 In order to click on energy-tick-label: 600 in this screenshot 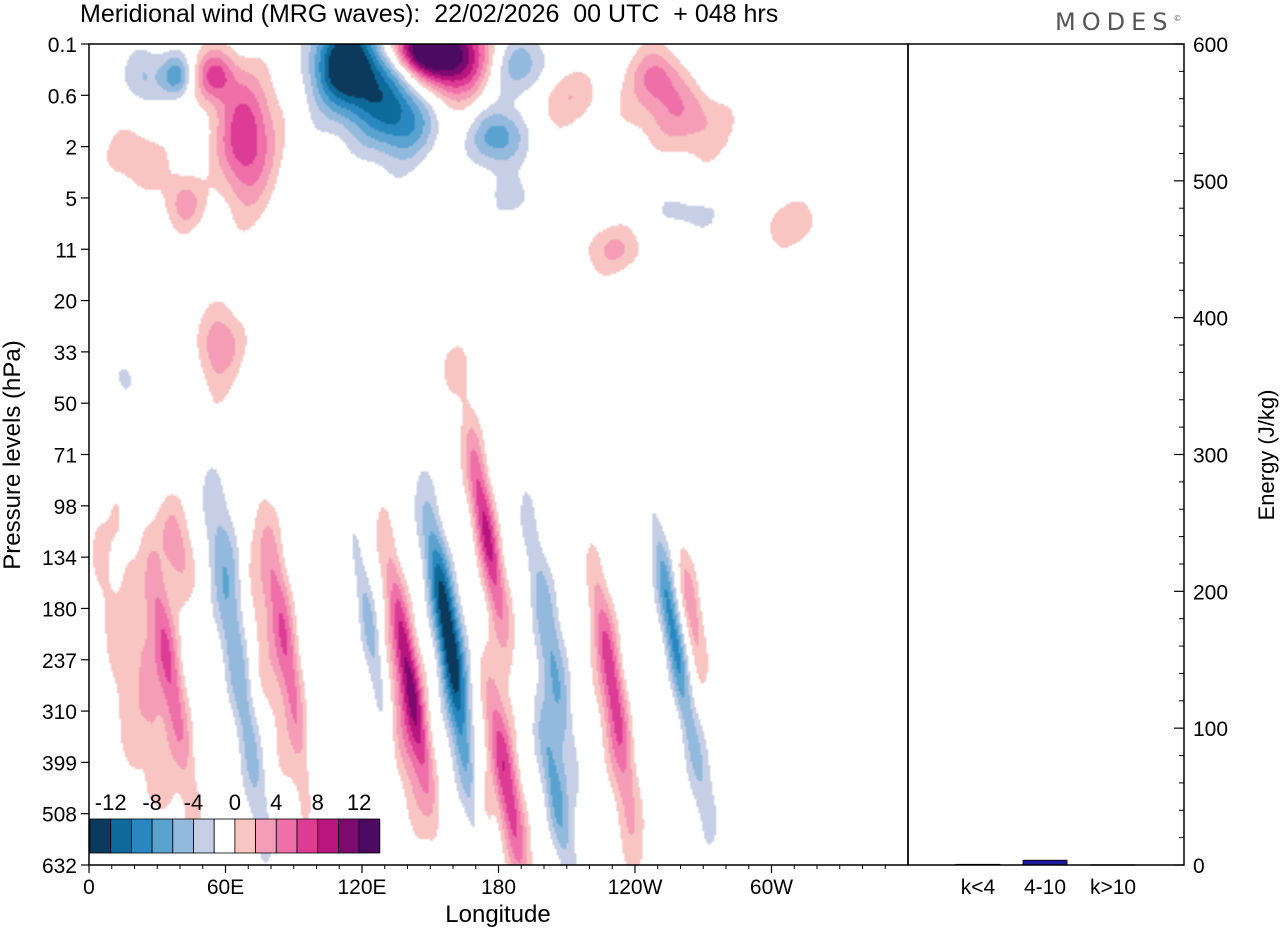, I will do `click(1210, 45)`.